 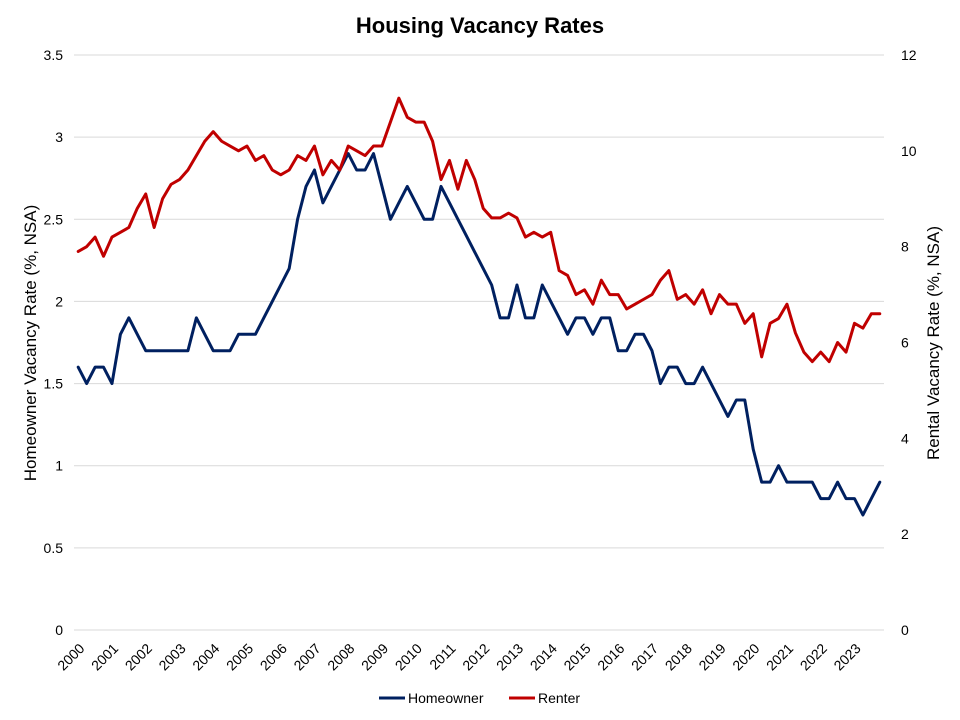 I want to click on x-tick-label: 2001, so click(x=104, y=656).